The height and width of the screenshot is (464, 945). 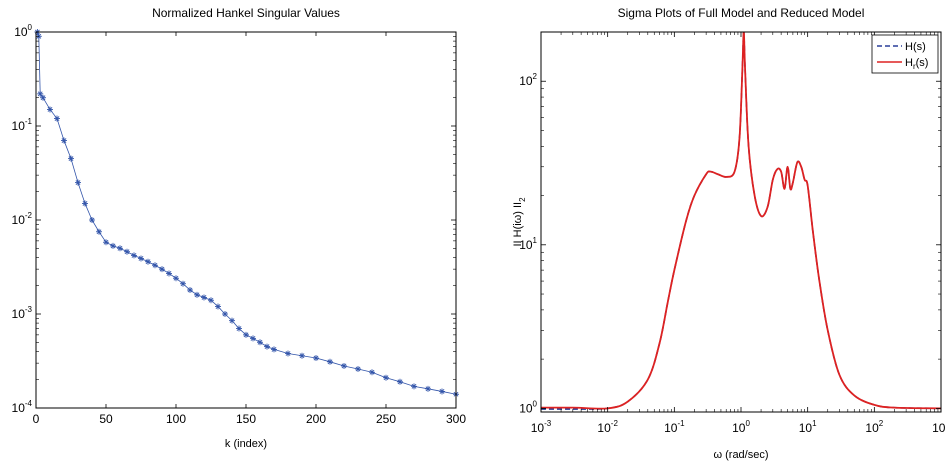 What do you see at coordinates (106, 419) in the screenshot?
I see `left-x-tick-label: 50` at bounding box center [106, 419].